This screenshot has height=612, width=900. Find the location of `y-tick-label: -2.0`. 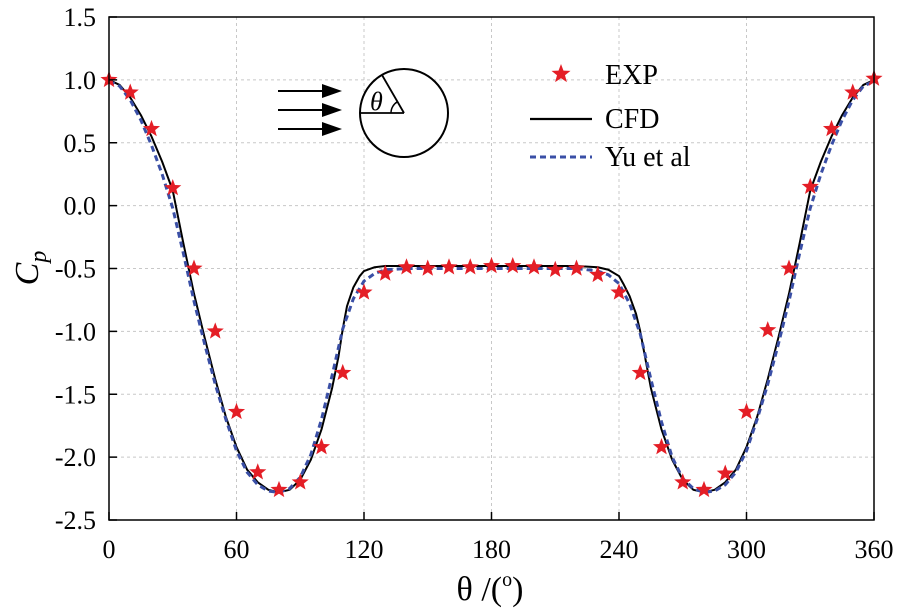

y-tick-label: -2.0 is located at coordinates (75, 457).